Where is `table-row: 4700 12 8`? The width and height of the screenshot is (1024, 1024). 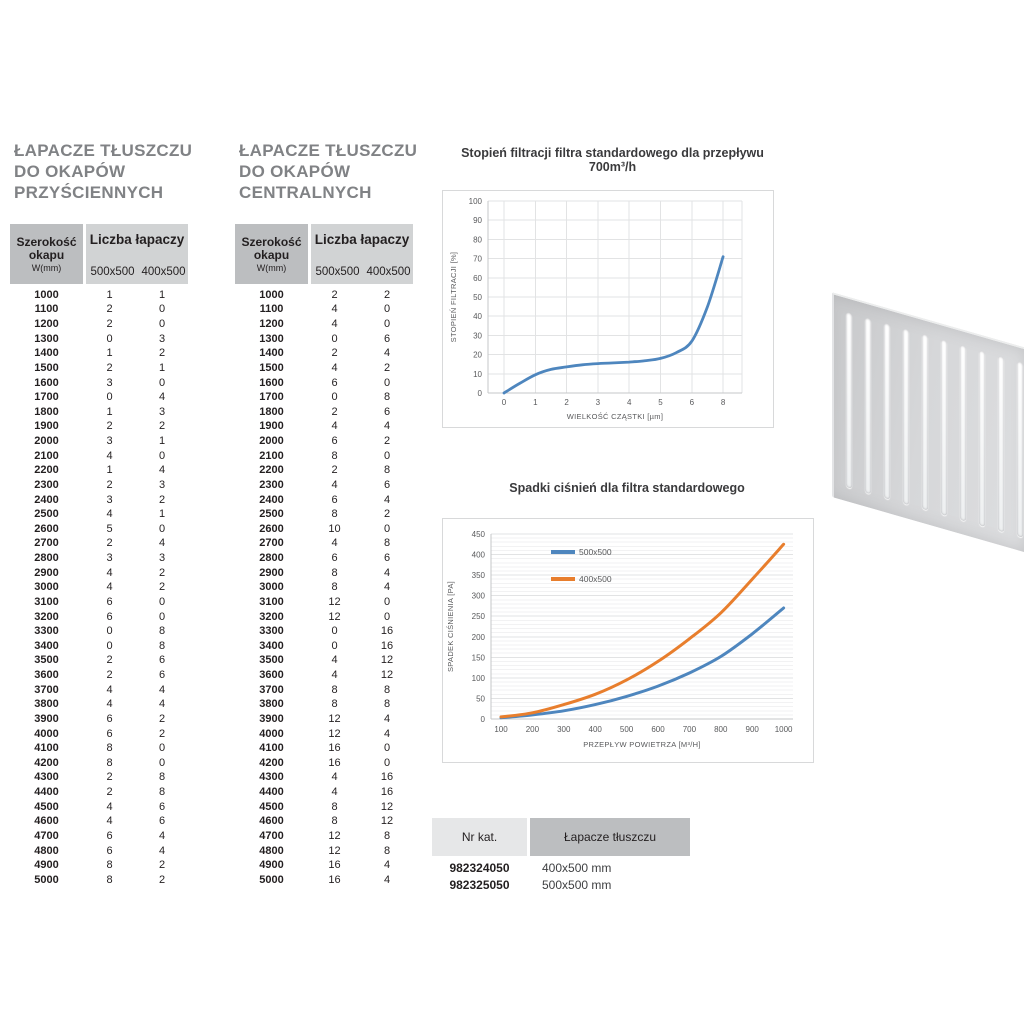 table-row: 4700 12 8 is located at coordinates (324, 836).